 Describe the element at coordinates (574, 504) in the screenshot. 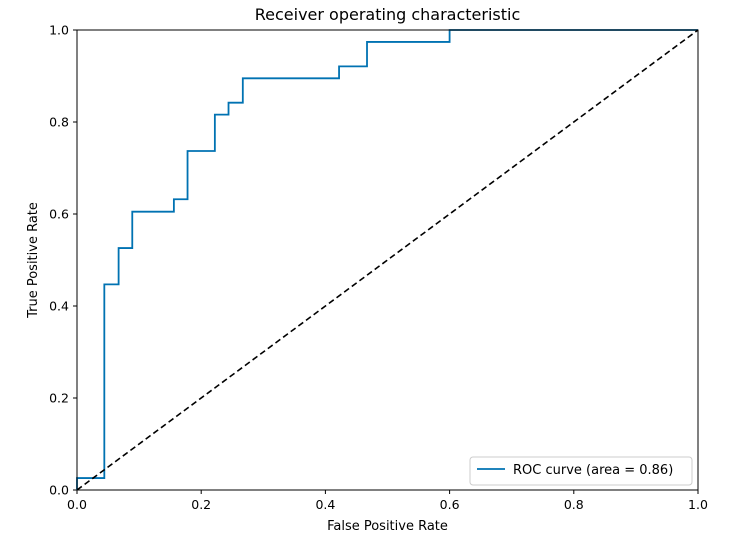

I see `x-tick-label: 0.8` at that location.